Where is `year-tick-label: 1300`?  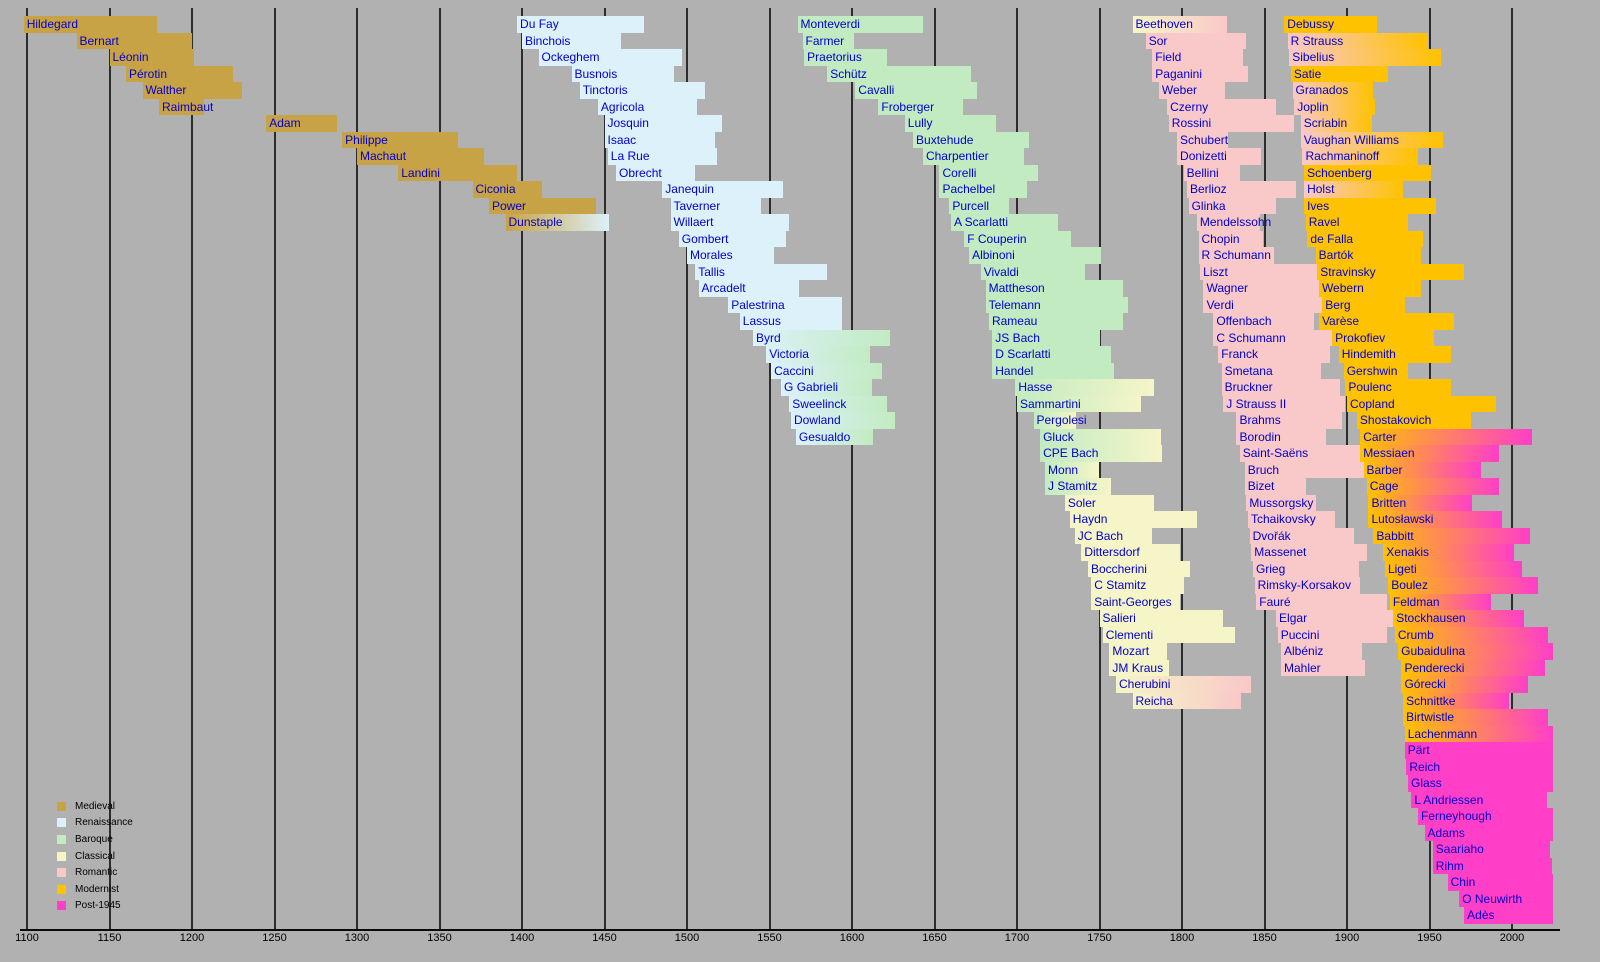
year-tick-label: 1300 is located at coordinates (357, 938).